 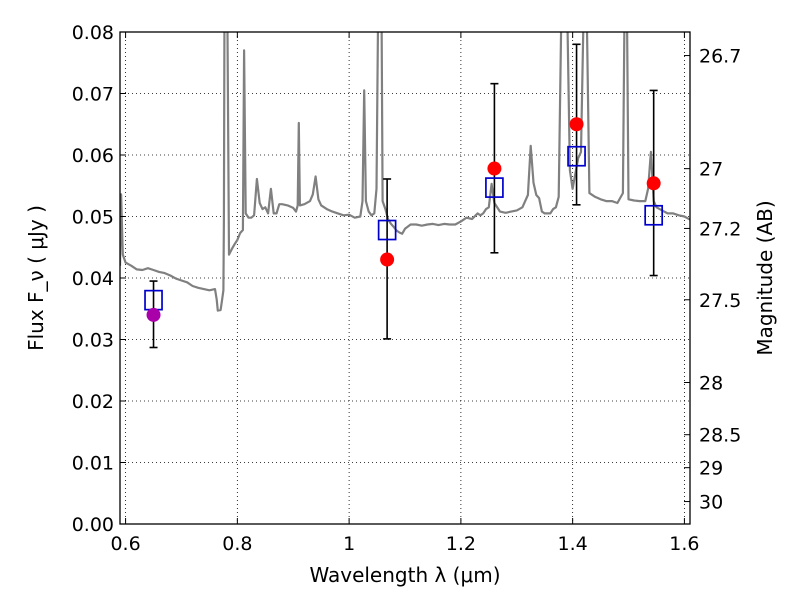 What do you see at coordinates (765, 277) in the screenshot?
I see `right-y-axis-label: Magnitude (AB)` at bounding box center [765, 277].